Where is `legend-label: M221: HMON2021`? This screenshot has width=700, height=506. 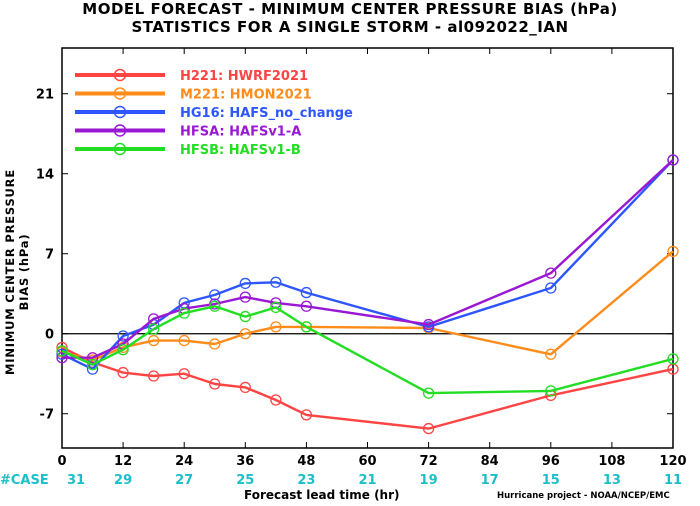 legend-label: M221: HMON2021 is located at coordinates (246, 95).